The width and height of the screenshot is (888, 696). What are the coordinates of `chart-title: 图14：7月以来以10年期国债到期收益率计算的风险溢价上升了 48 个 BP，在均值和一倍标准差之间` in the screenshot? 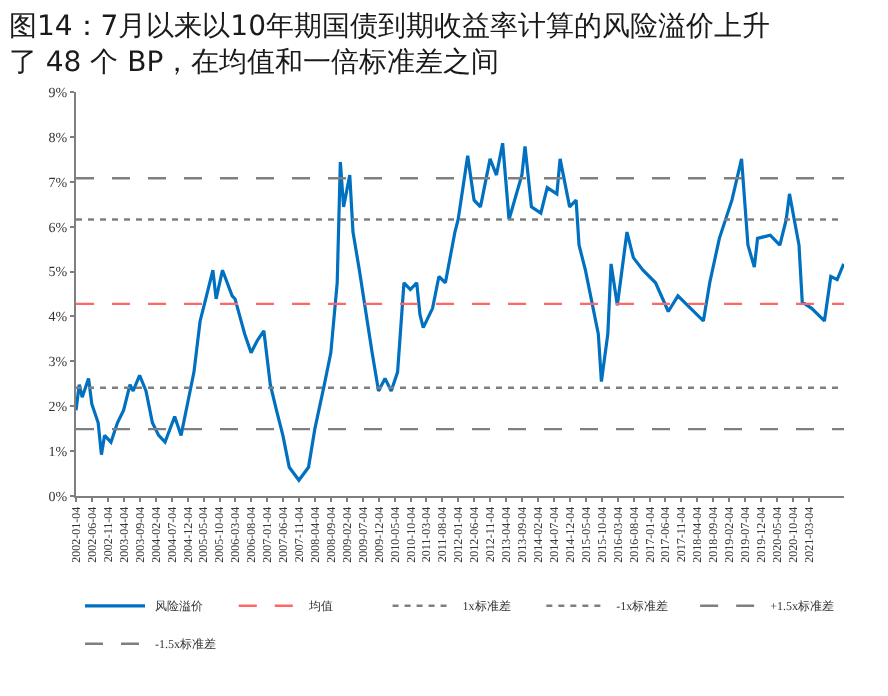 It's located at (389, 45).